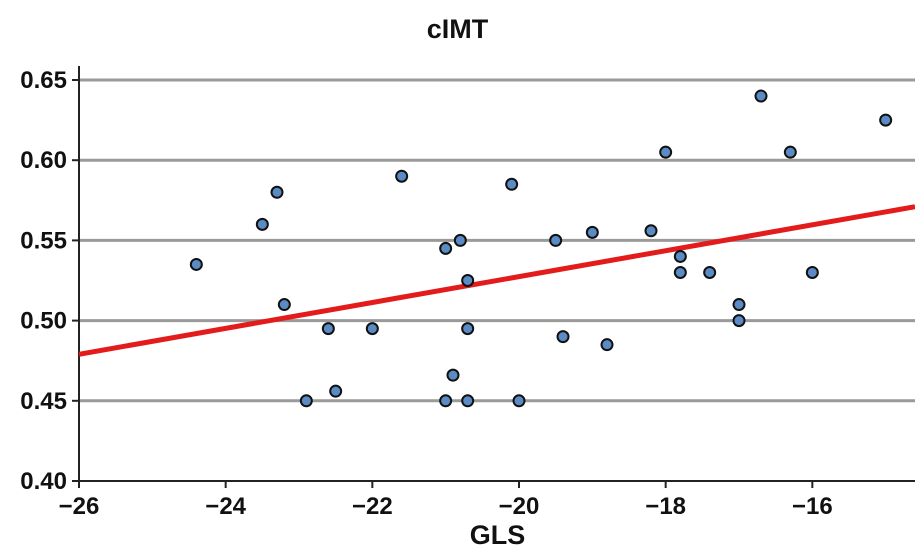 The image size is (915, 556). I want to click on x-tick-label: −24, so click(225, 506).